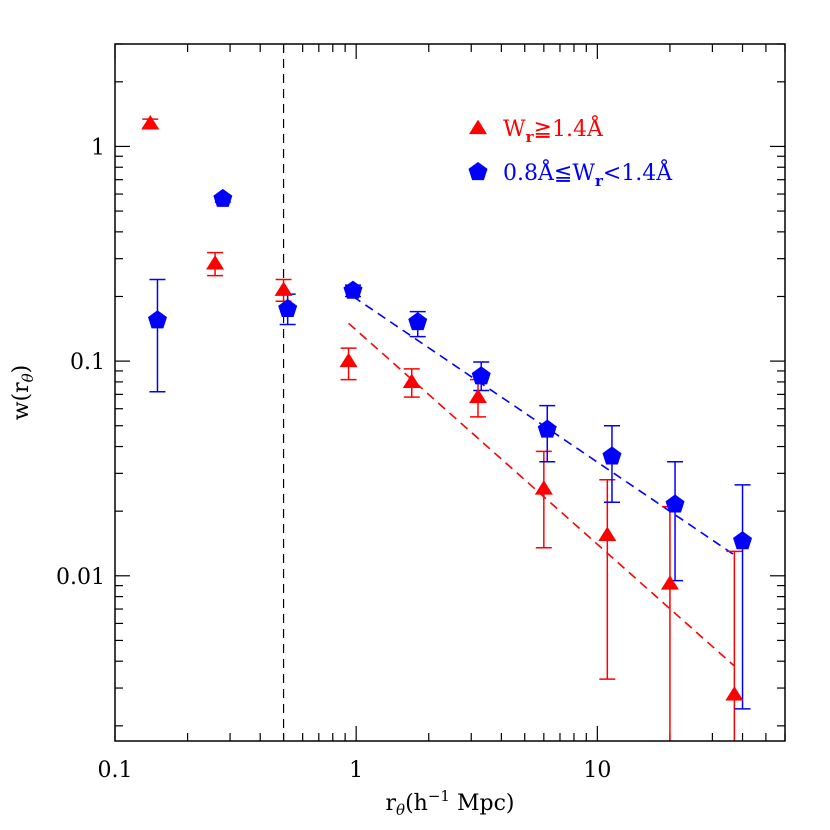 This screenshot has width=830, height=830. I want to click on x-tick-label: 1, so click(356, 770).